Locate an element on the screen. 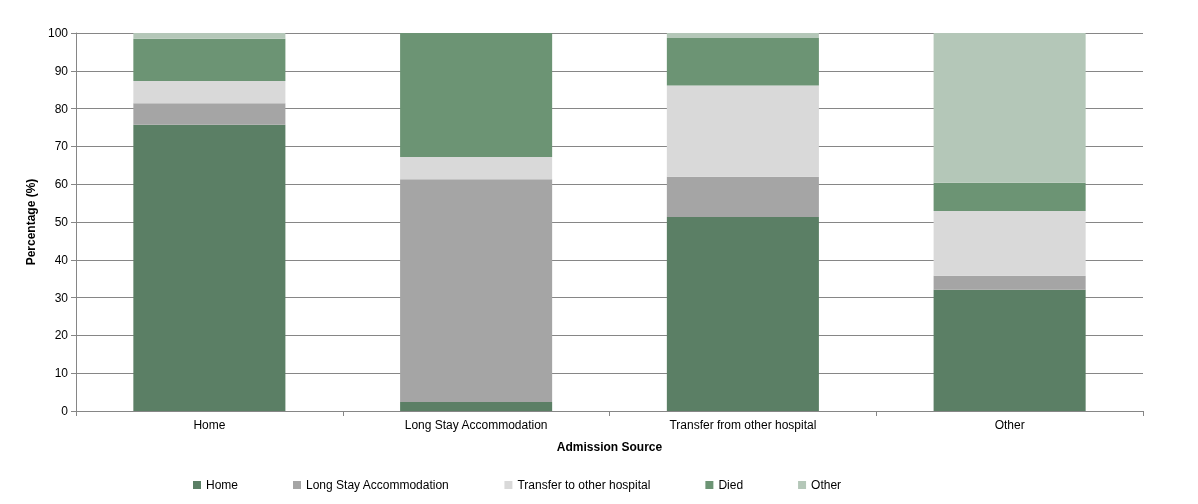 The width and height of the screenshot is (1198, 504). legend-label: Other is located at coordinates (826, 485).